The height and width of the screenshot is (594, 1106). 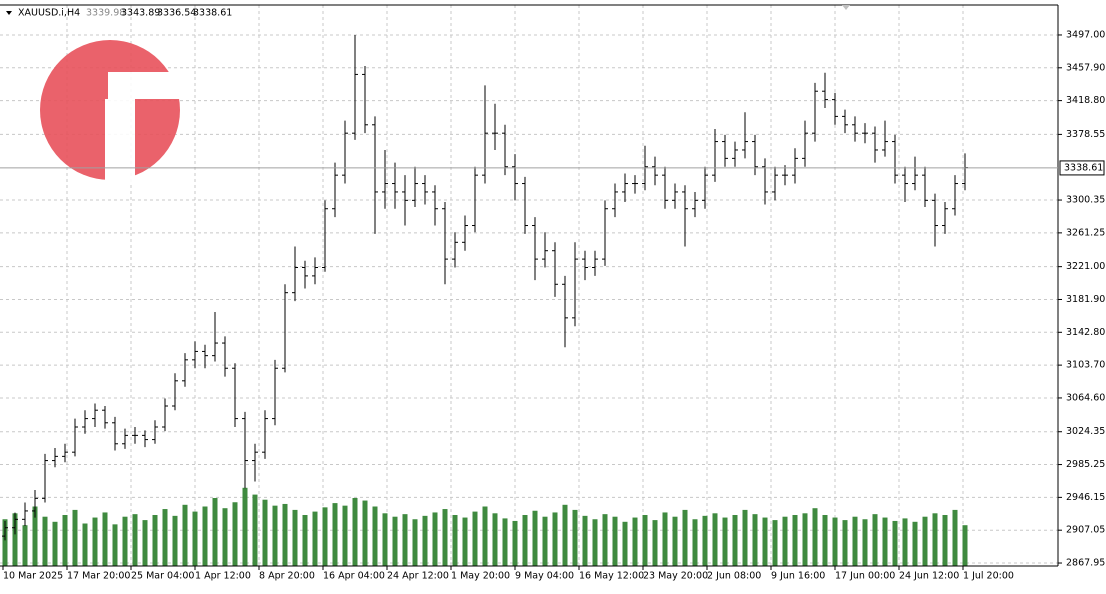 What do you see at coordinates (1085, 397) in the screenshot?
I see `y-tick-label: 3064.60` at bounding box center [1085, 397].